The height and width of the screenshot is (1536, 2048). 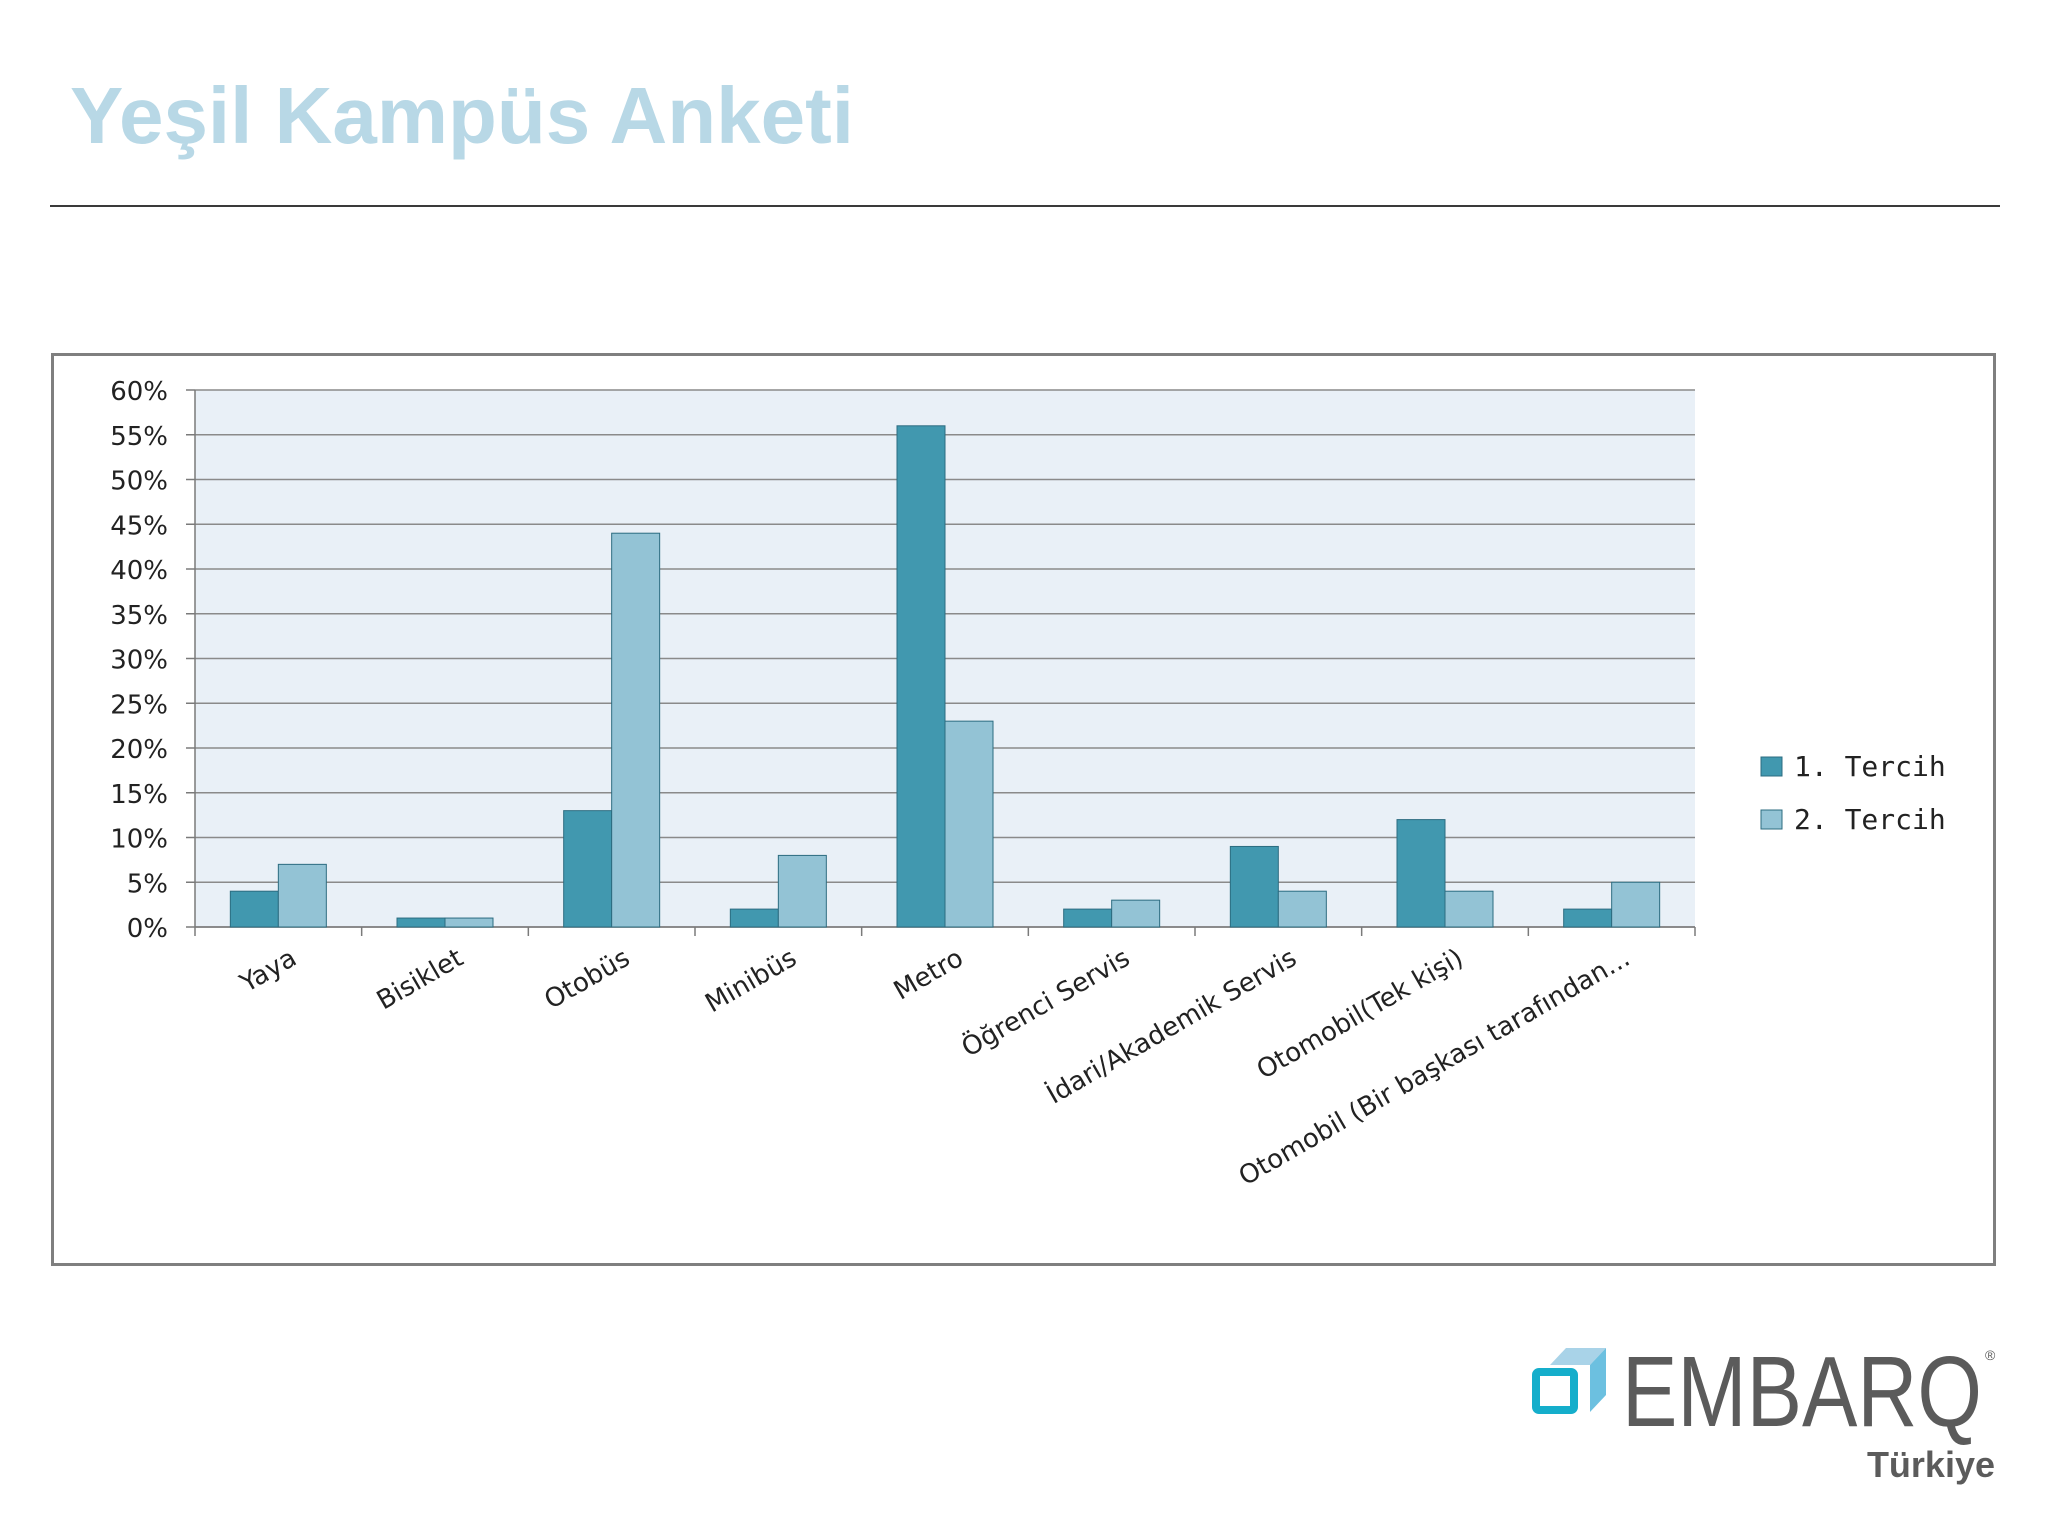 I want to click on y-tick-label: 55%, so click(x=139, y=437).